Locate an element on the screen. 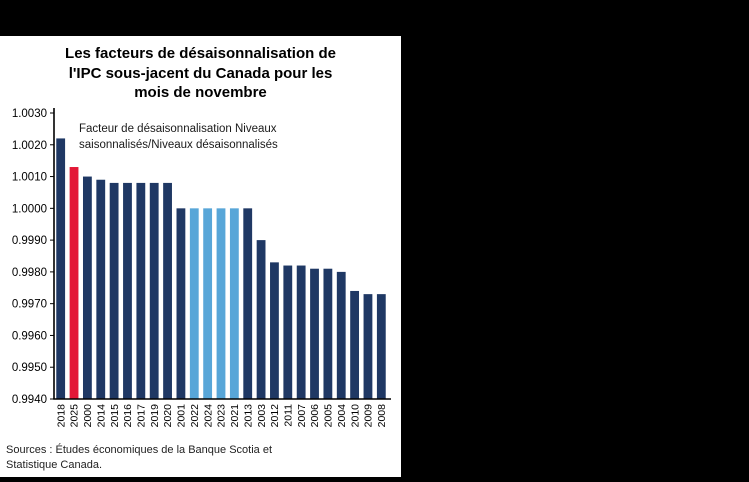  x-axis-tick-label: 2003 is located at coordinates (262, 415).